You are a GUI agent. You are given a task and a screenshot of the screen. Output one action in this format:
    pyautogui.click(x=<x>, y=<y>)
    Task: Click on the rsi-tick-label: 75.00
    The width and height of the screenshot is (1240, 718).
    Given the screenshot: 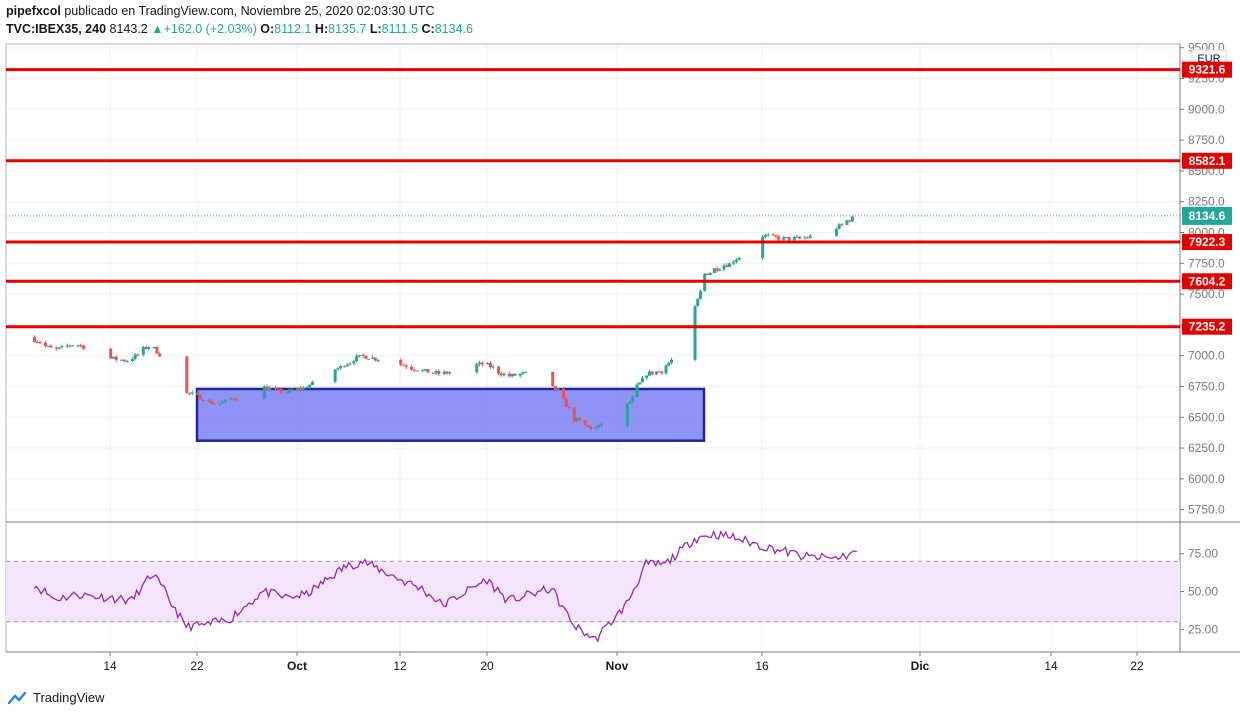 What is the action you would take?
    pyautogui.click(x=1203, y=554)
    